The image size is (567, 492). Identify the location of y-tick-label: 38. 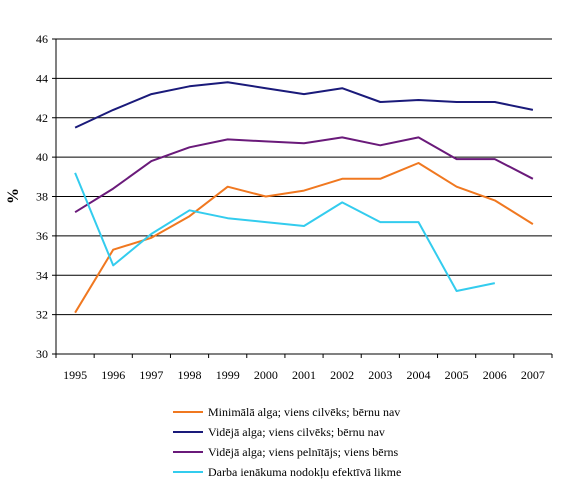
(42, 197).